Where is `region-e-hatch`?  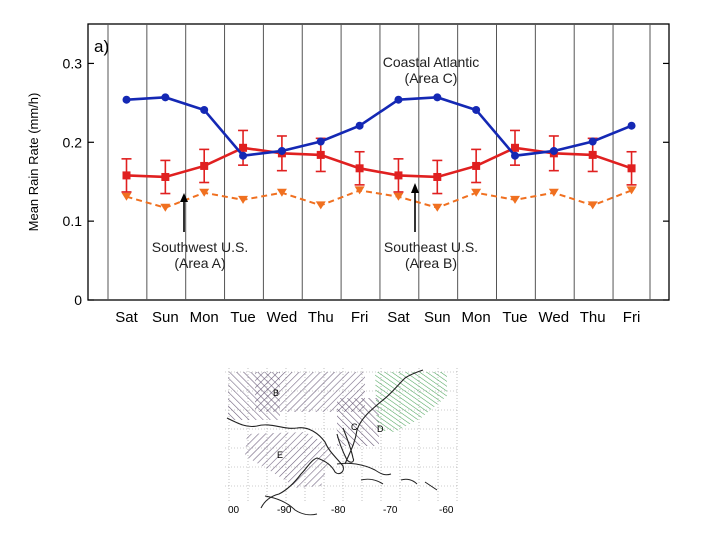
region-e-hatch is located at coordinates (289, 460).